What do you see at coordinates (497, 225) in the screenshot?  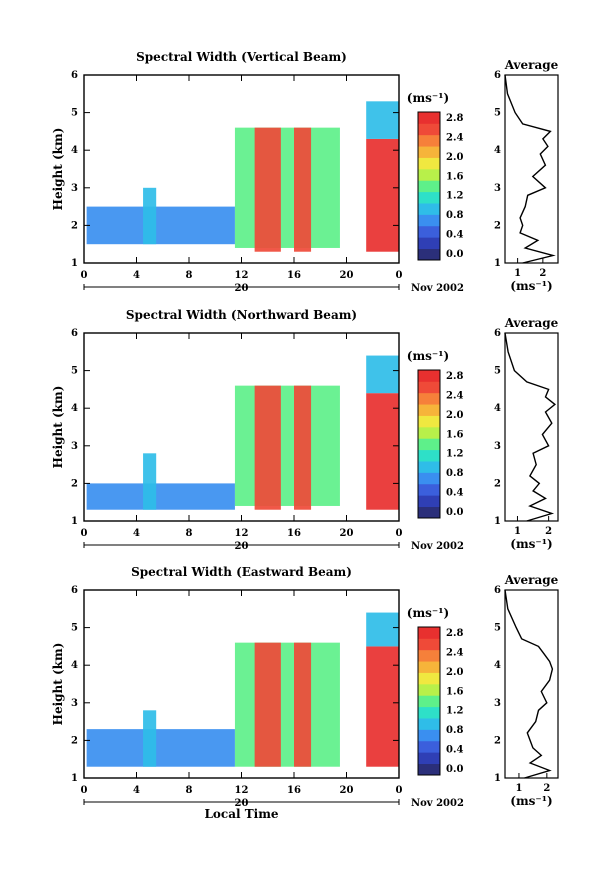 I see `average-y-tick-label: 2` at bounding box center [497, 225].